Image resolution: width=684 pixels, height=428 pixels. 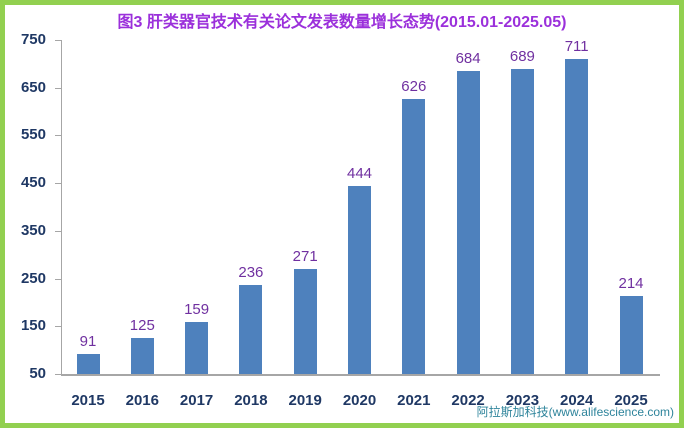 What do you see at coordinates (251, 400) in the screenshot?
I see `x-axis-label: 2018` at bounding box center [251, 400].